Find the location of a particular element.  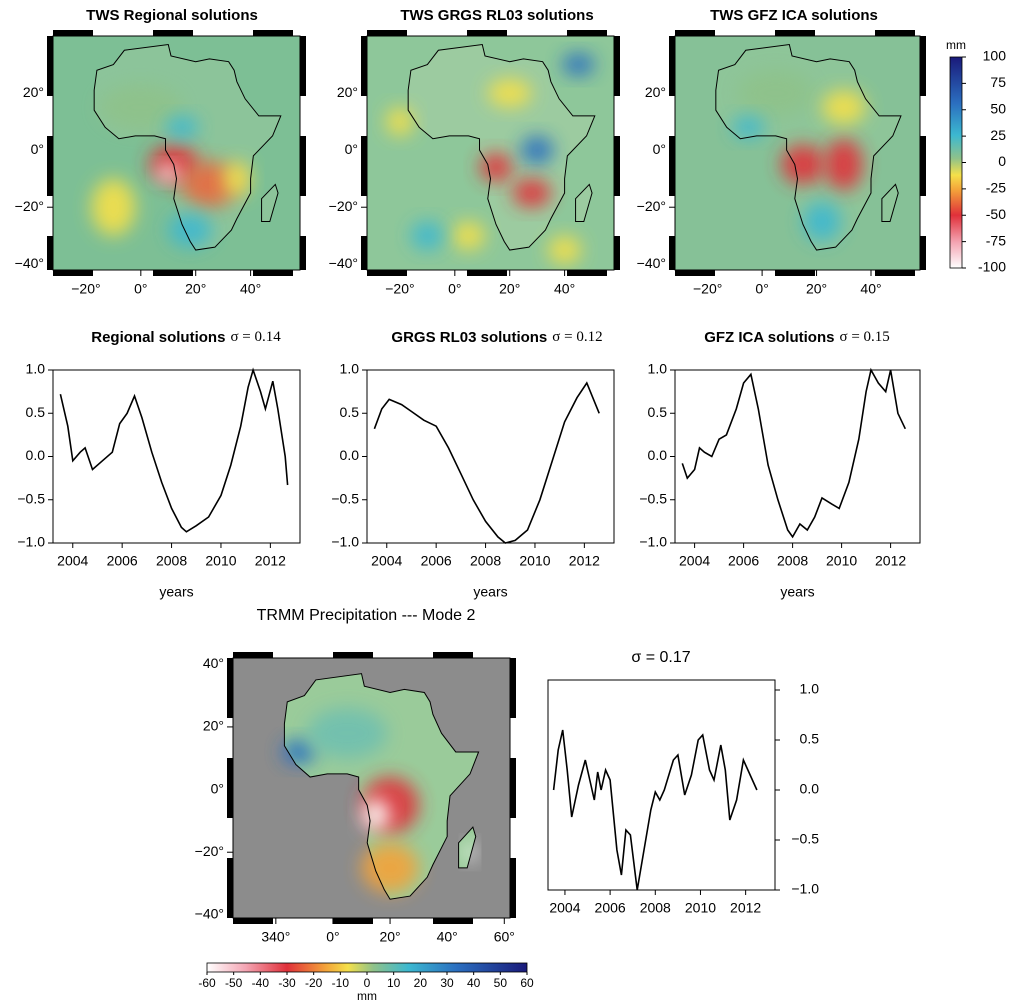

x-tick-label: 340° is located at coordinates (275, 937).